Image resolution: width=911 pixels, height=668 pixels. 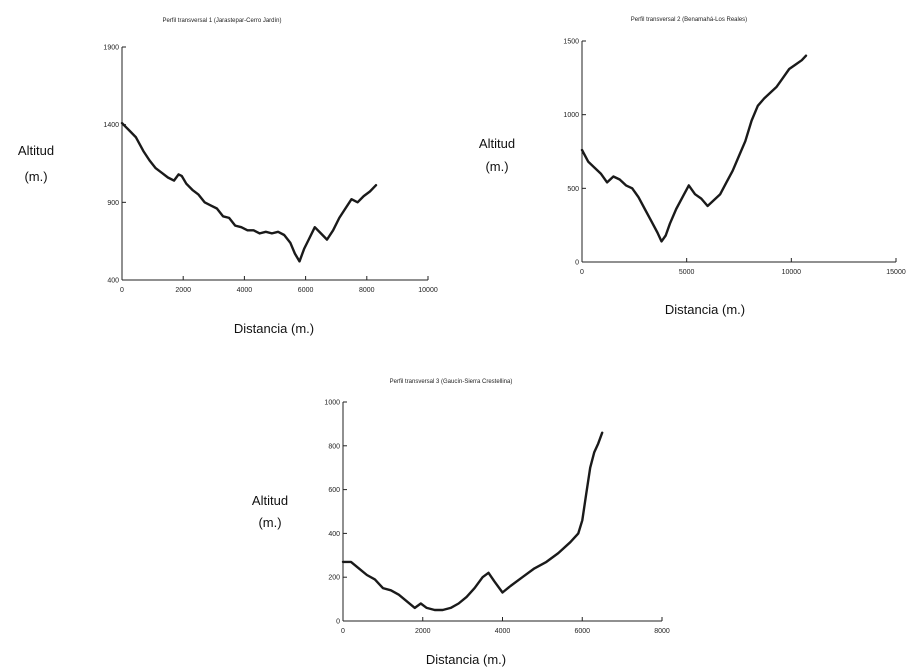 I want to click on profile-2-marks, so click(x=694, y=148).